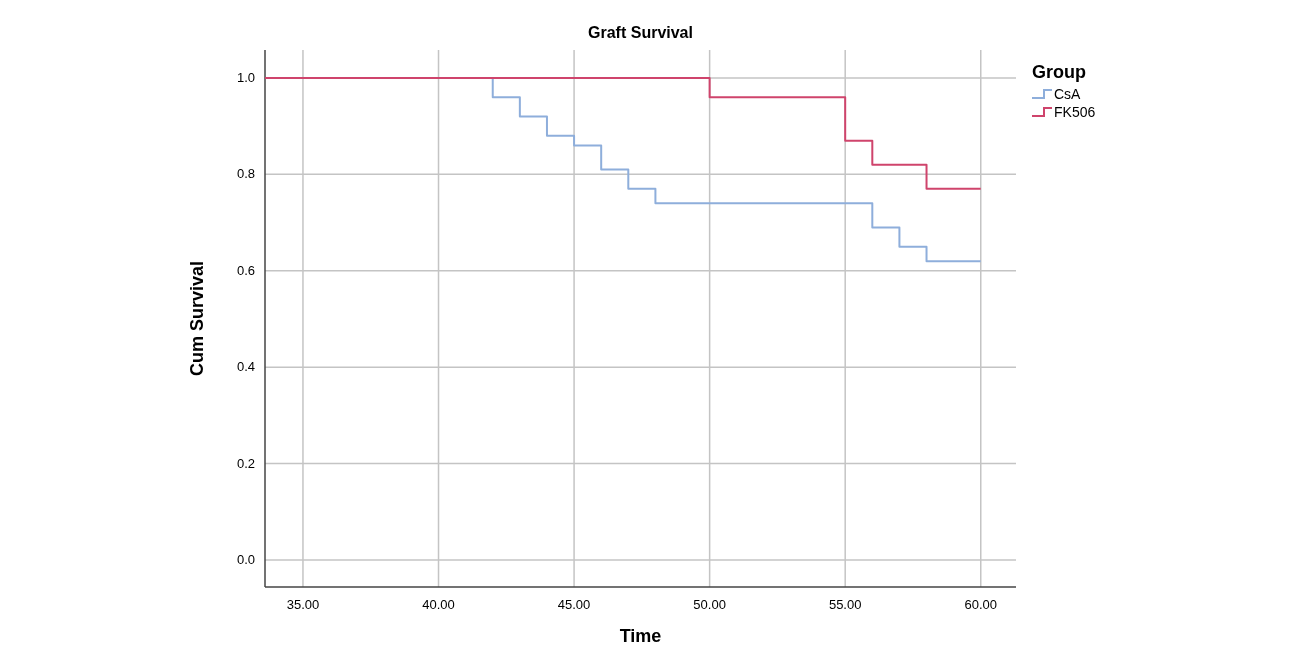 The image size is (1296, 652). I want to click on x-tick-label: 35.00, so click(303, 604).